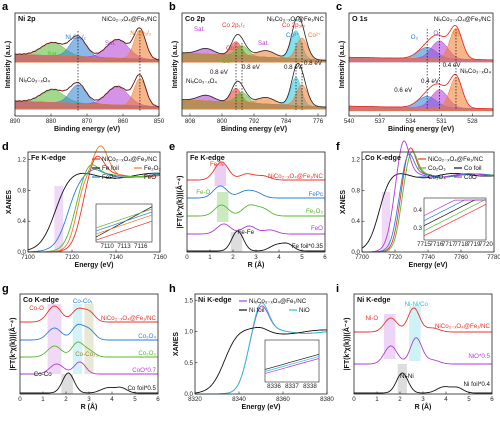  What do you see at coordinates (430, 81) in the screenshot?
I see `shift-label: 0.4 eV` at bounding box center [430, 81].